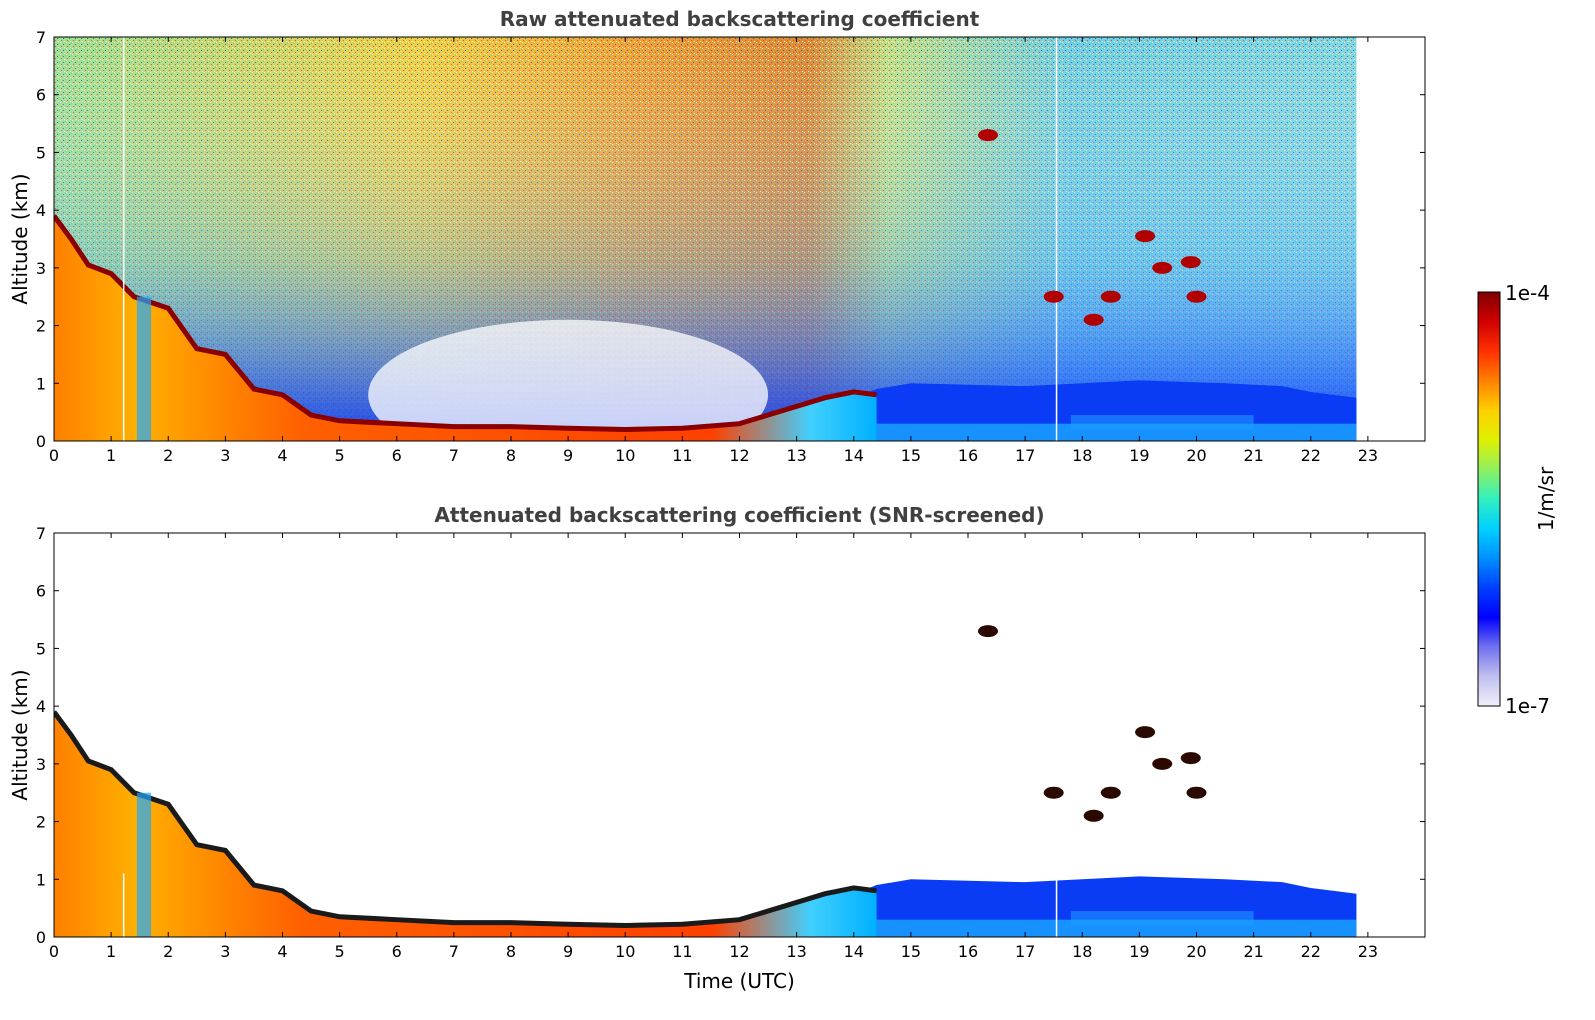 The image size is (1595, 1020). Describe the element at coordinates (1546, 498) in the screenshot. I see `colorbar-unit-label: 1/m/sr` at that location.